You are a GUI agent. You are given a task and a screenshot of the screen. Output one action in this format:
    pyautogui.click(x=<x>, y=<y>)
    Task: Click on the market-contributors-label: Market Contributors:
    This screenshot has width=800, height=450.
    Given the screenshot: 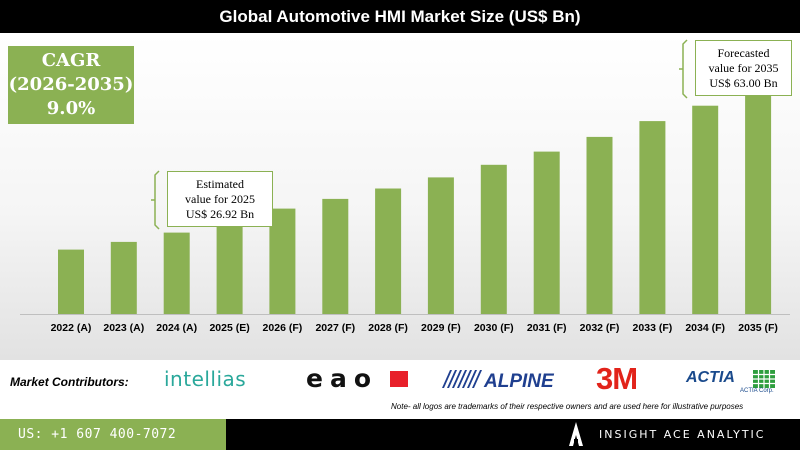 What is the action you would take?
    pyautogui.click(x=69, y=382)
    